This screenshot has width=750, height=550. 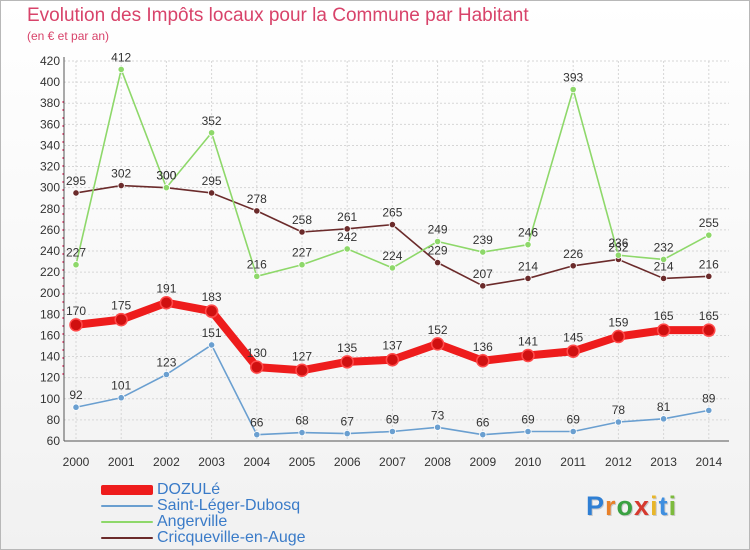 I want to click on data-label-cricqueville-en-auge: 232, so click(x=618, y=247).